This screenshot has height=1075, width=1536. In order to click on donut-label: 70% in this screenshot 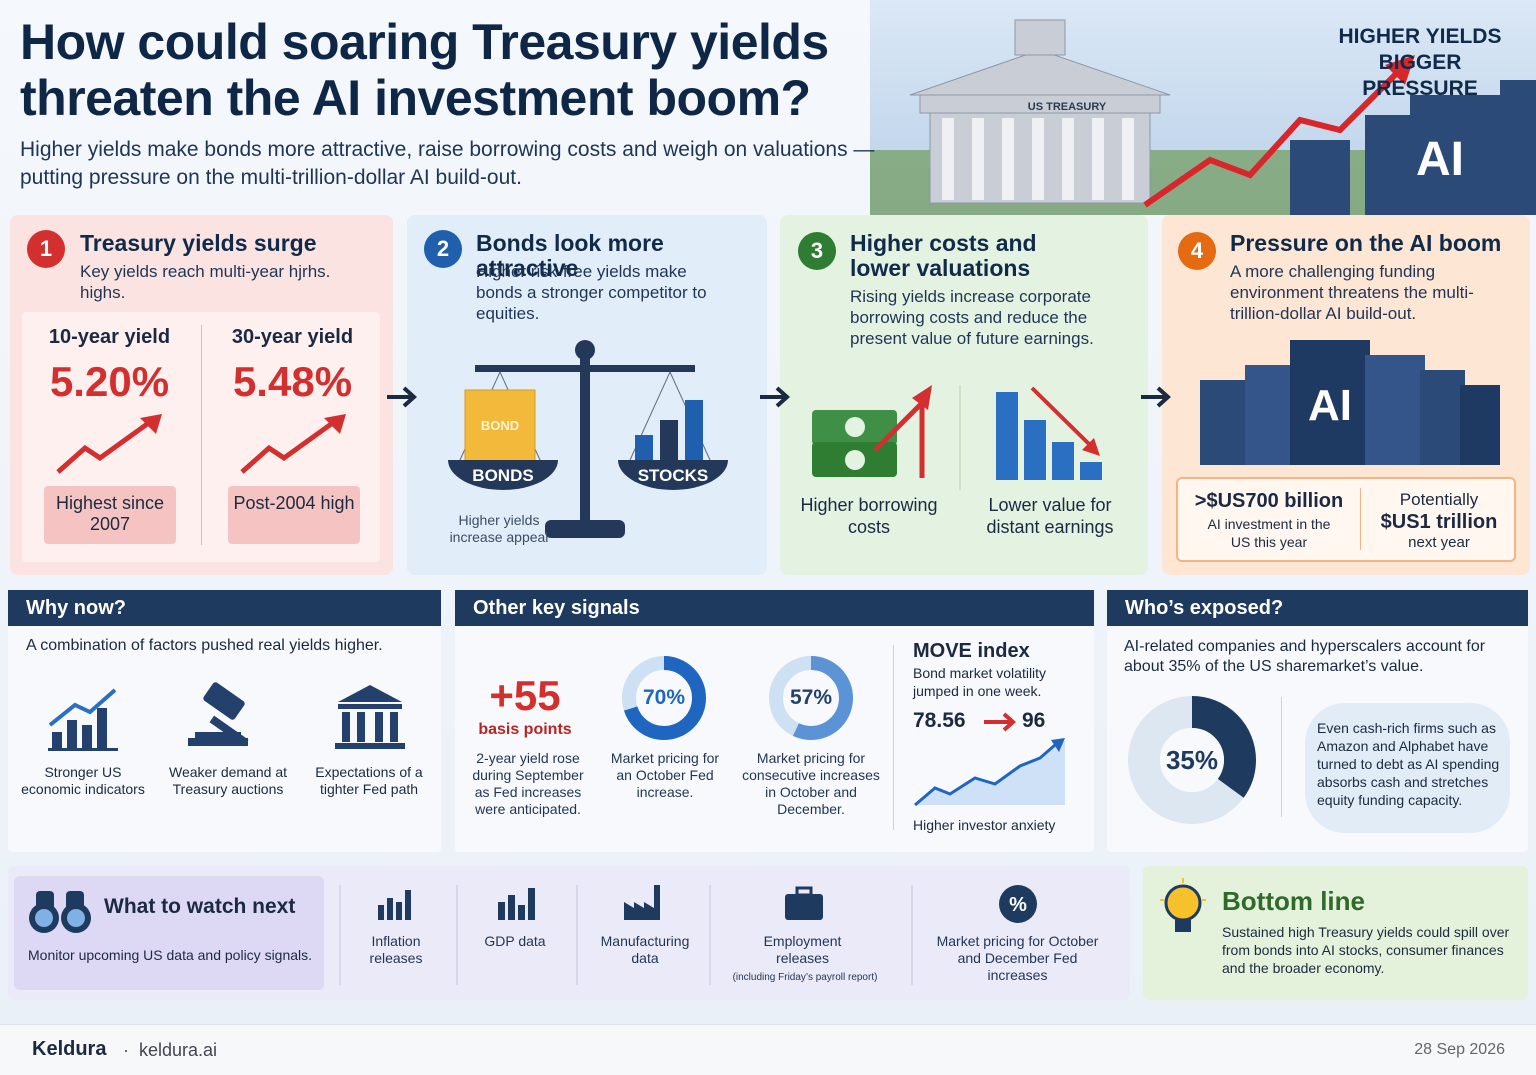, I will do `click(664, 697)`.